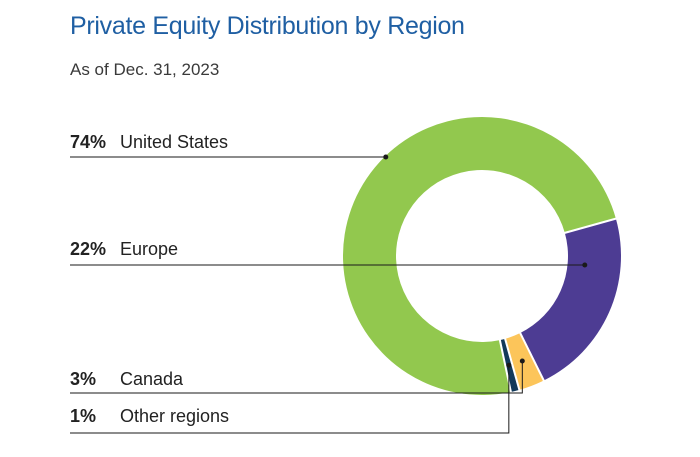 This screenshot has height=457, width=700. Describe the element at coordinates (88, 142) in the screenshot. I see `slice-value-united-states: 74%` at that location.